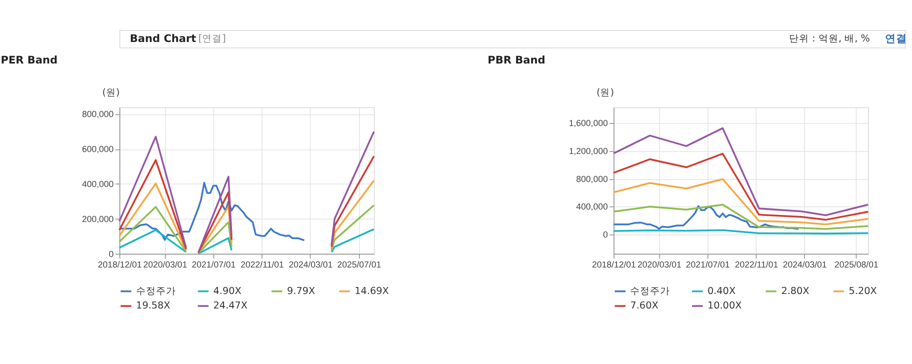  I want to click on legend-label: 14.69X, so click(372, 291).